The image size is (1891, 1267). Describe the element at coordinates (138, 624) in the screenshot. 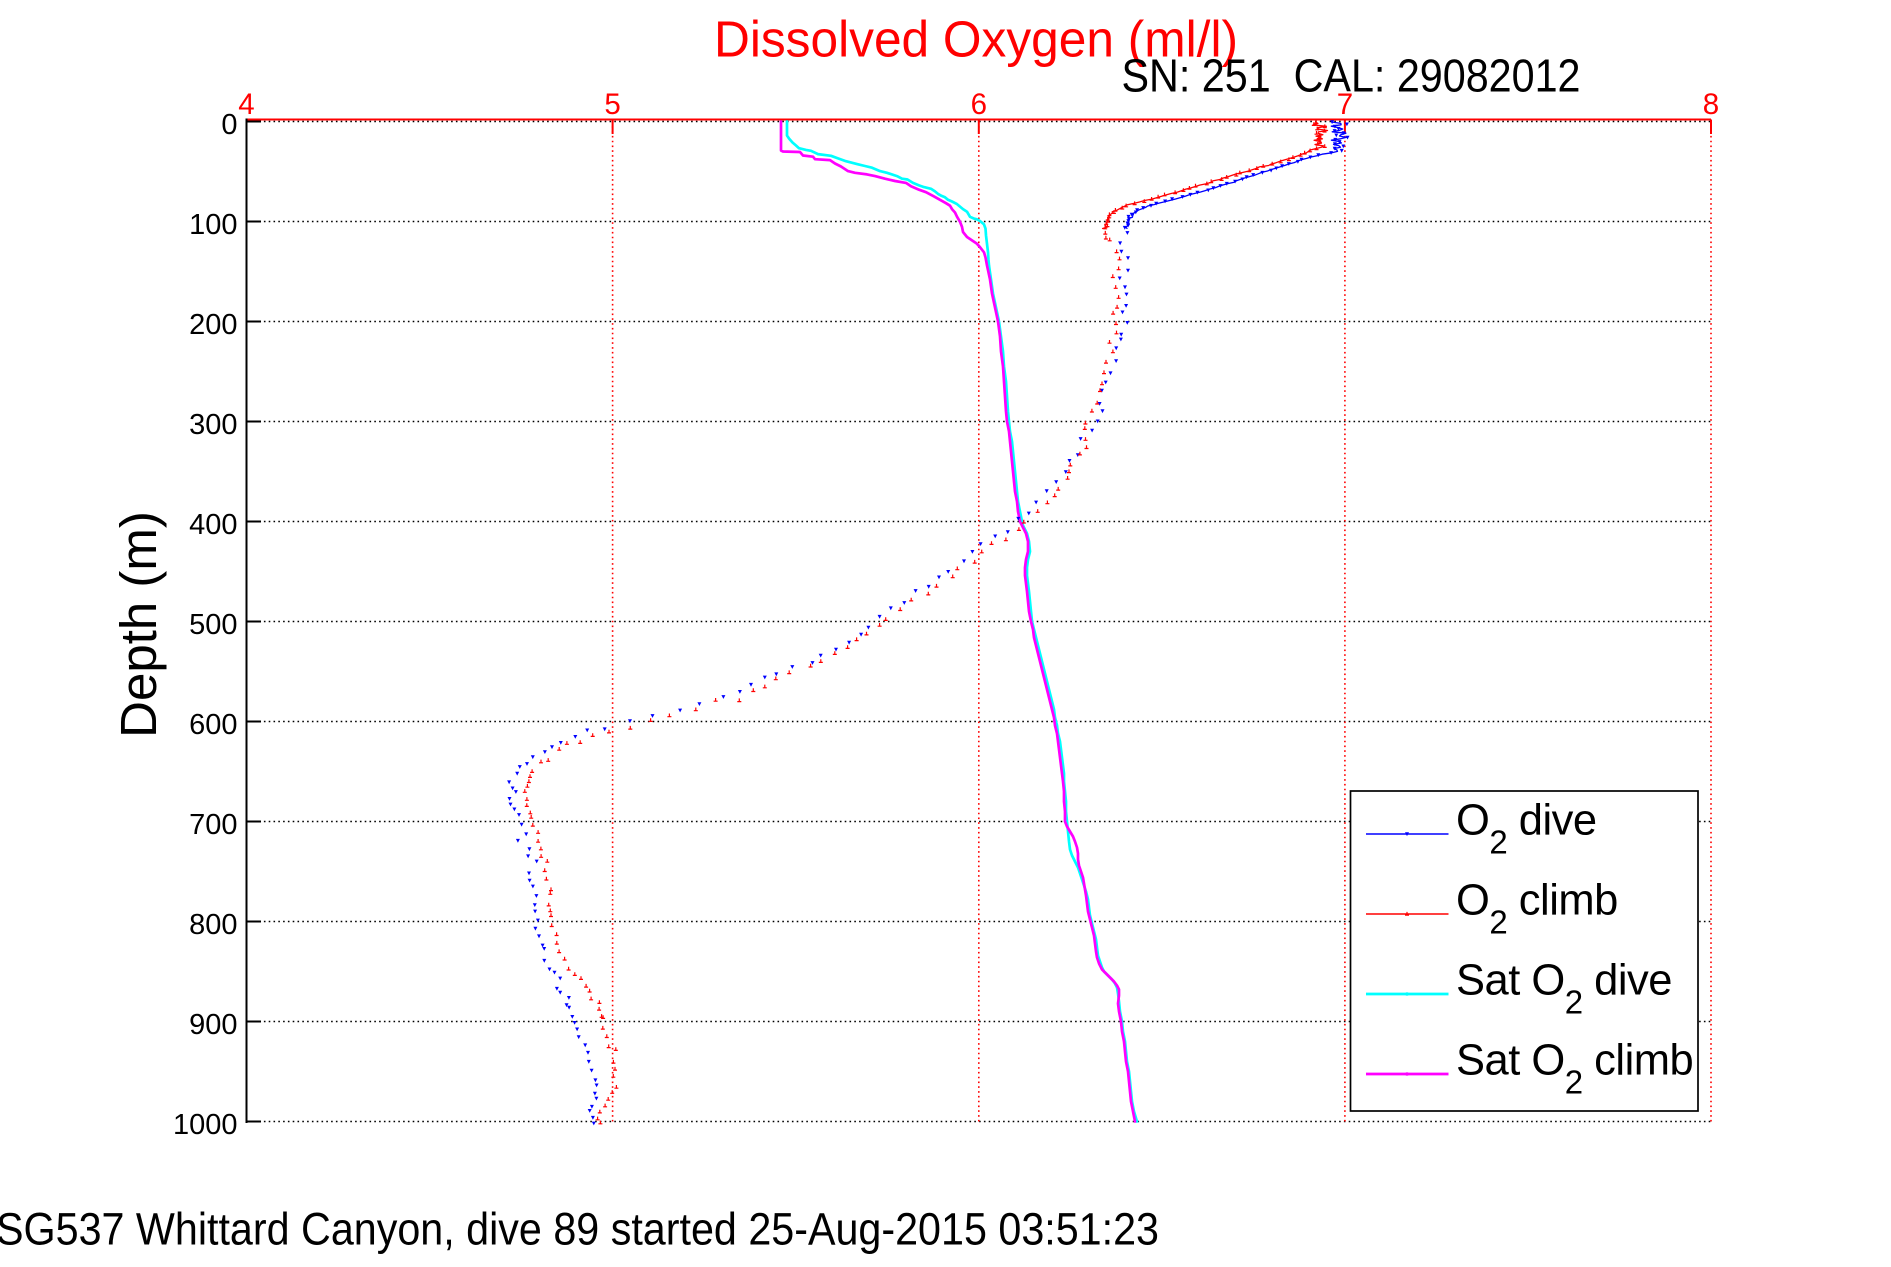

I see `svg-text: Depth (m)` at that location.